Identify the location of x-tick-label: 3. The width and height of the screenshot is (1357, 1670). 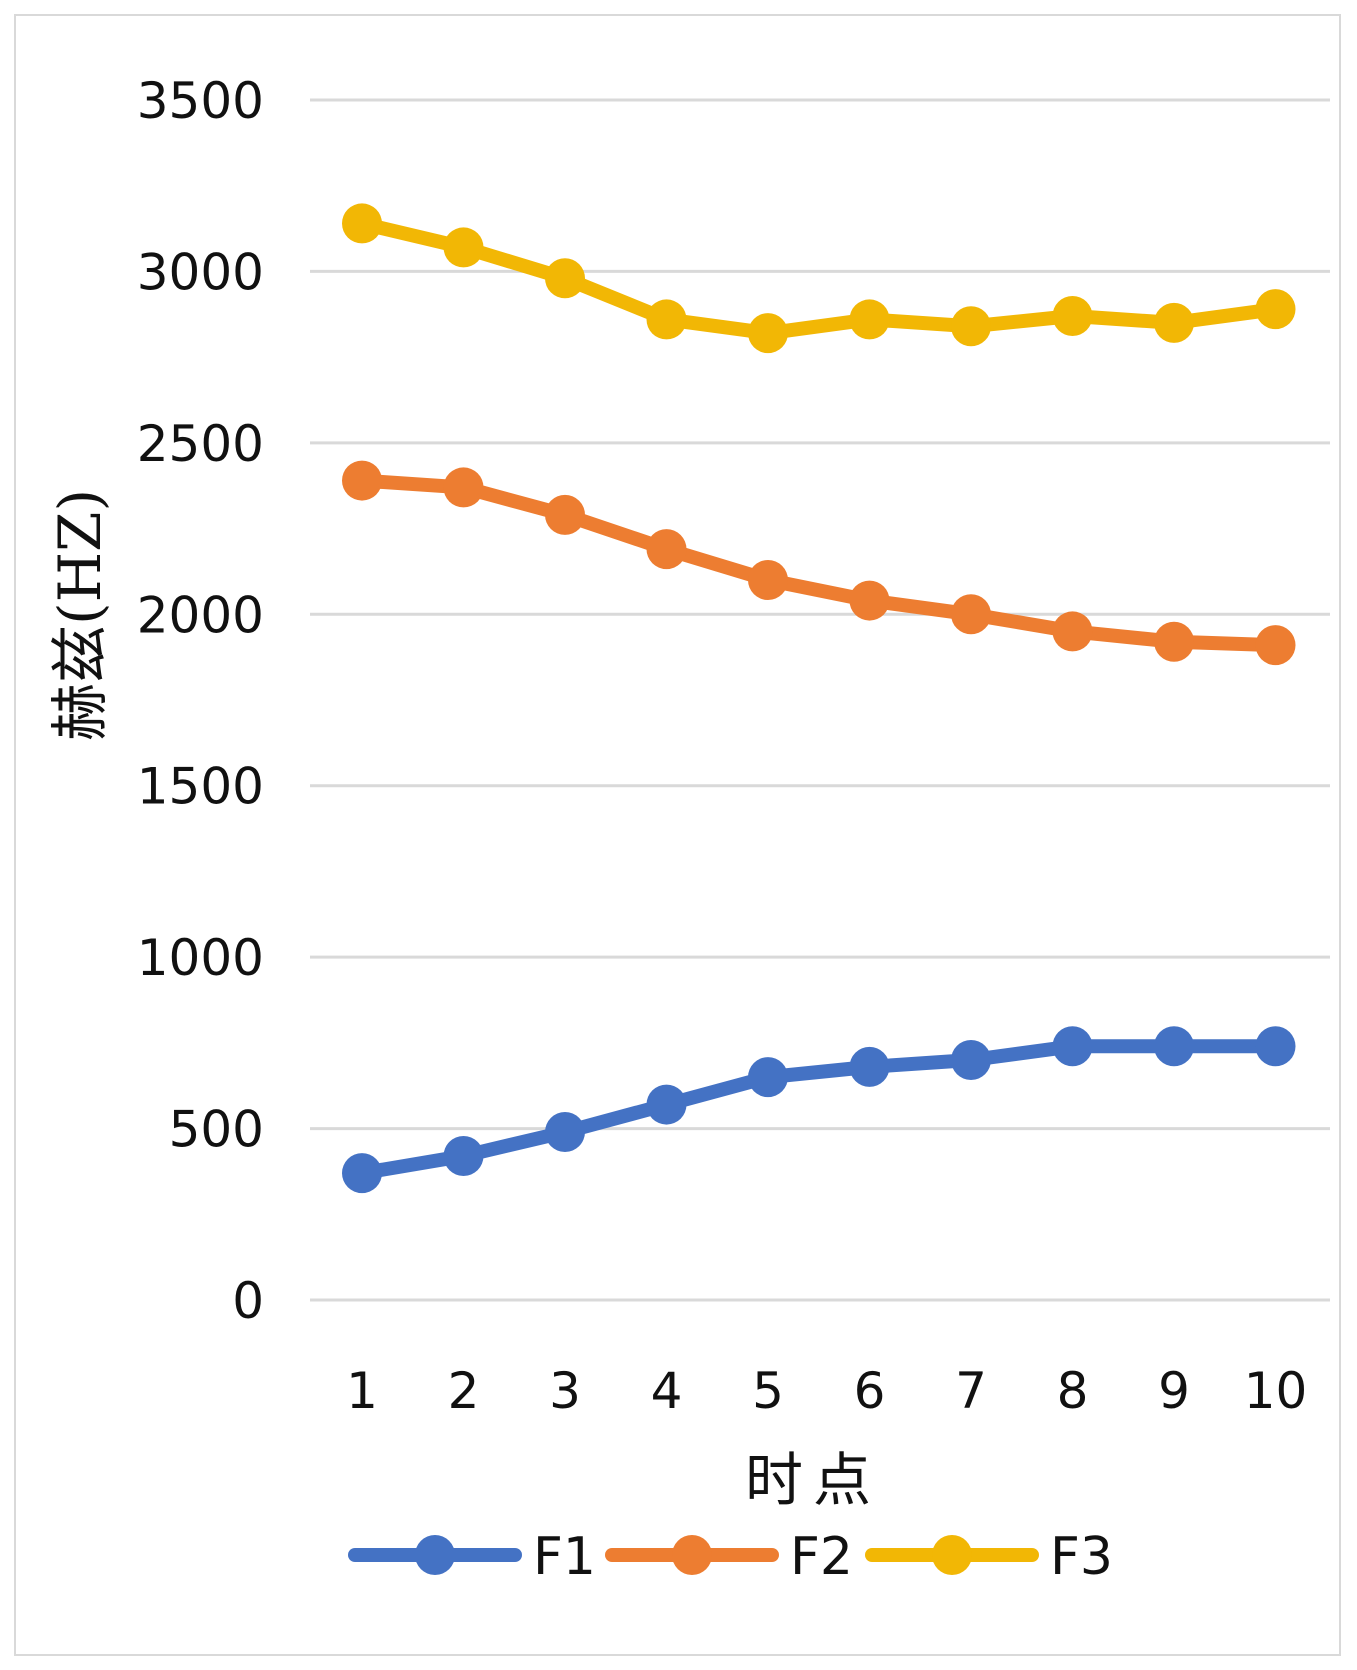
(565, 1391).